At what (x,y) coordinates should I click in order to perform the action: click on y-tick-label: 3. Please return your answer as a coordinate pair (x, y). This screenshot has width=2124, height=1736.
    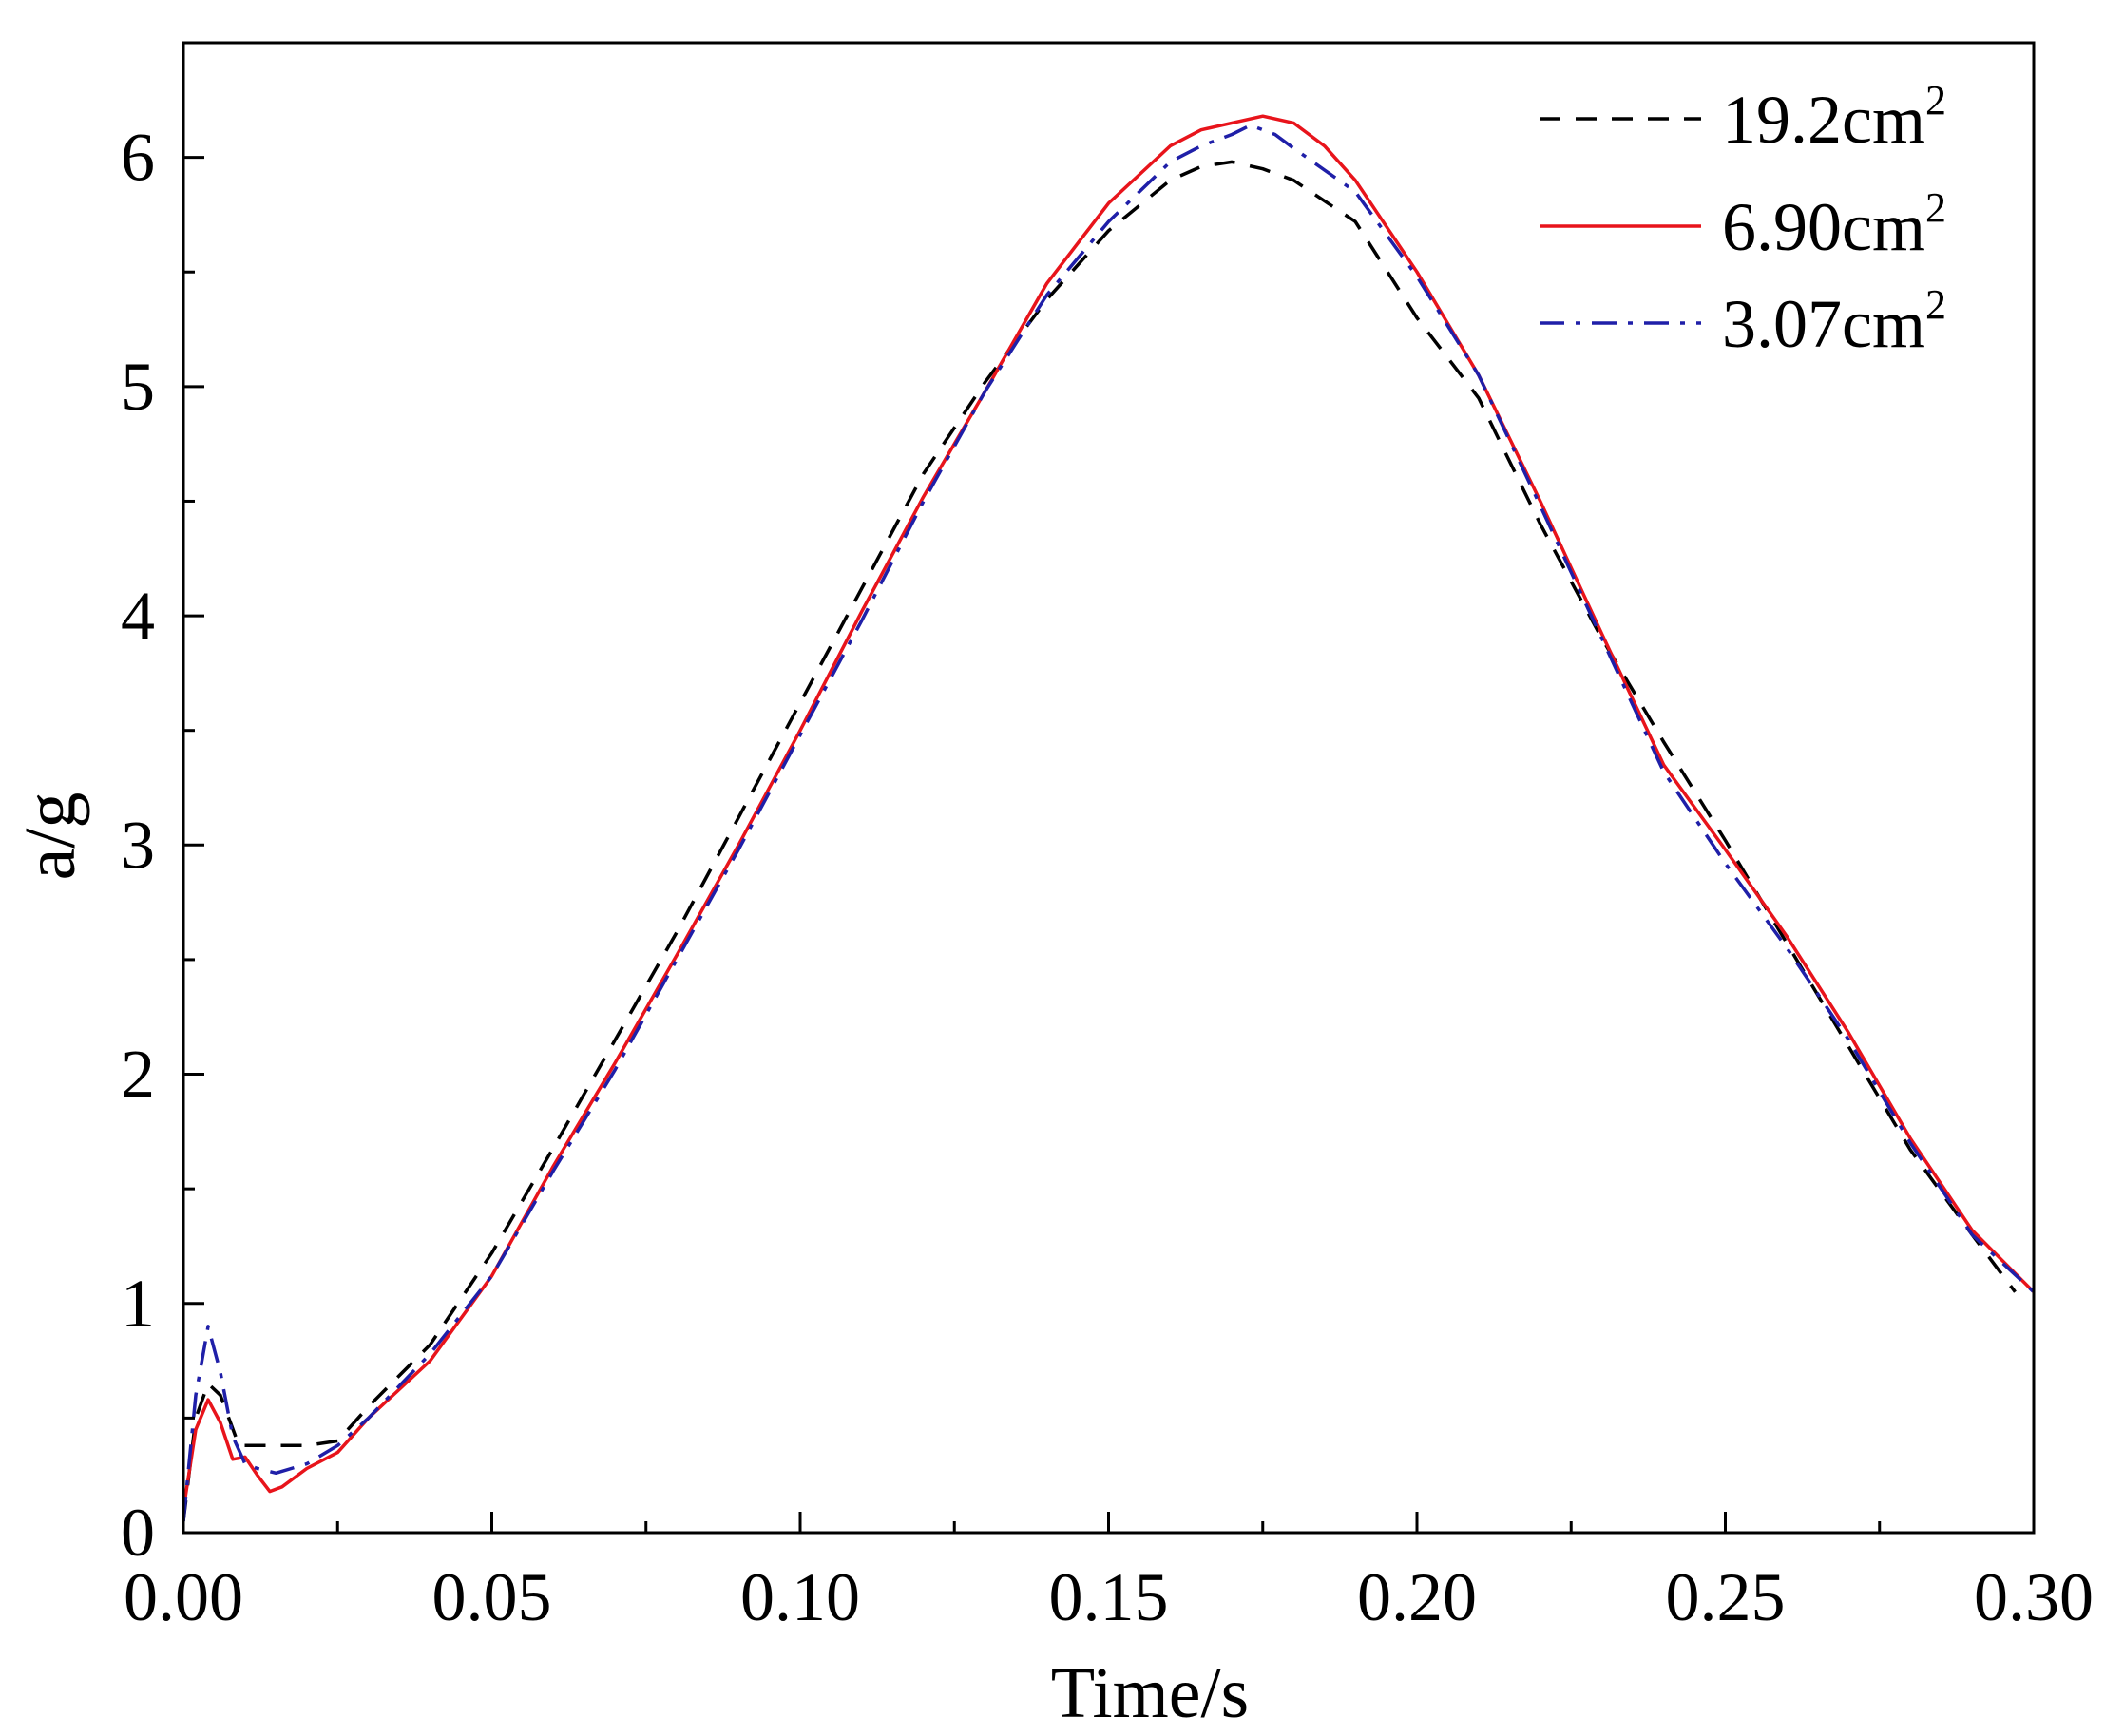
    Looking at the image, I should click on (138, 845).